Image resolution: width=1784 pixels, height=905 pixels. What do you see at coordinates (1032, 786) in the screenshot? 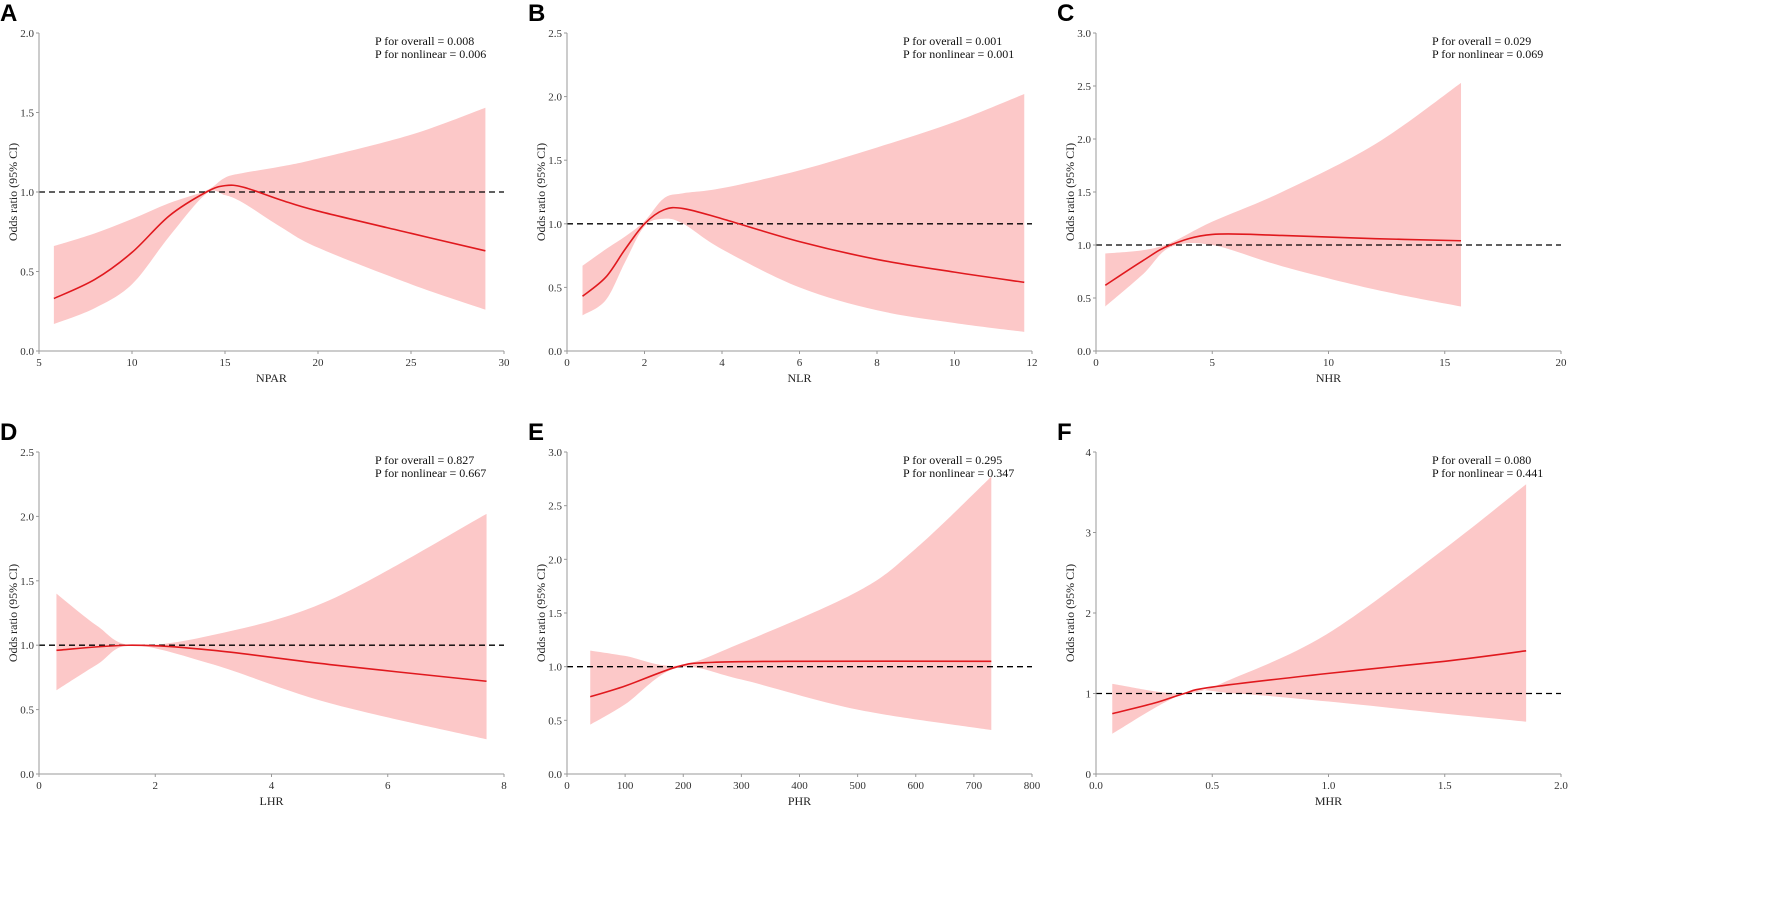
I see `x-tick-label: 800` at bounding box center [1032, 786].